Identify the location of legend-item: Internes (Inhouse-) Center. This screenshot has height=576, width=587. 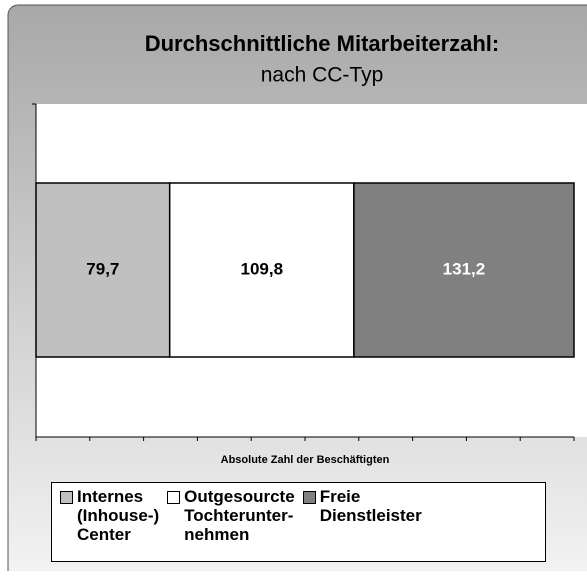
(109, 524).